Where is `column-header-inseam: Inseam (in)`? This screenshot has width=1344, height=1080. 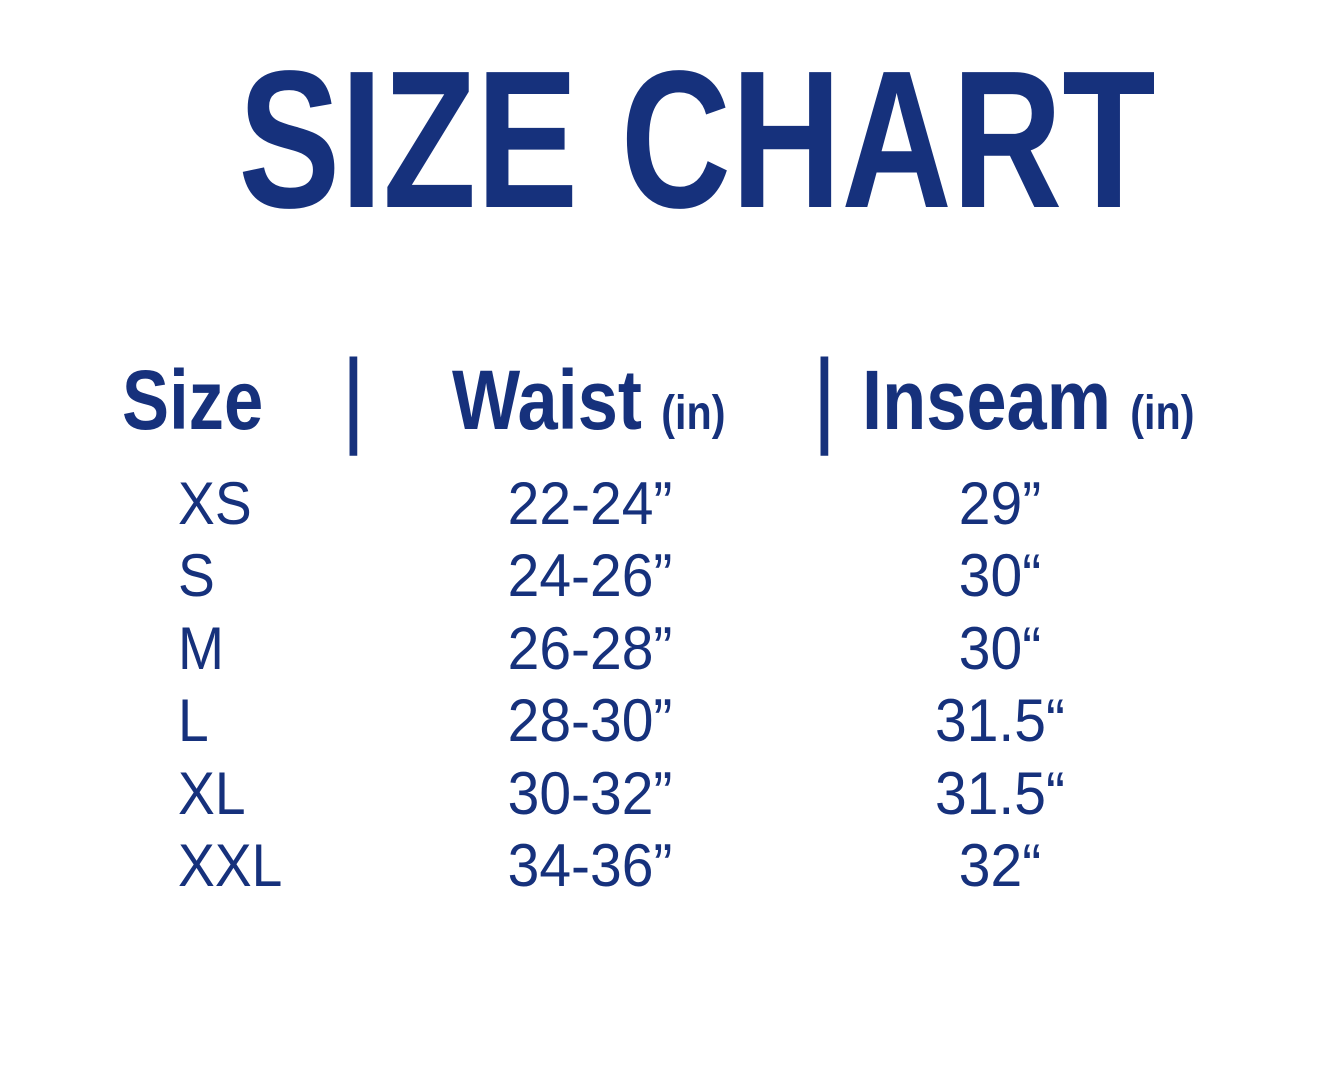 column-header-inseam: Inseam (in) is located at coordinates (1028, 400).